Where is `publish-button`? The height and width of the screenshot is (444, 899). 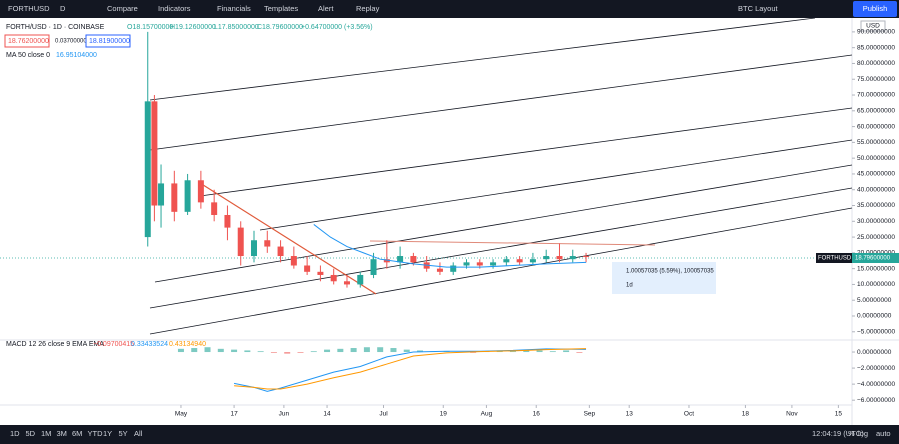
publish-button is located at coordinates (875, 9).